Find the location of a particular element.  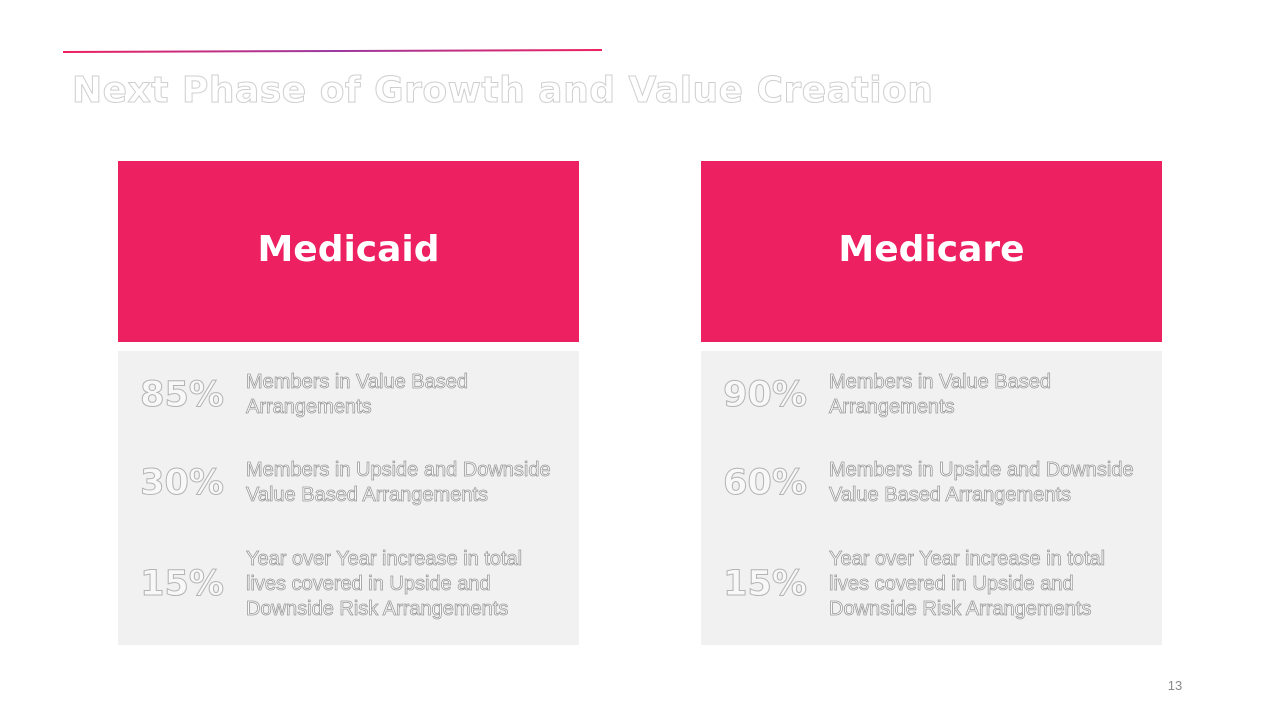

stat-row: 90% Members in Value Based Arrangements is located at coordinates (931, 395).